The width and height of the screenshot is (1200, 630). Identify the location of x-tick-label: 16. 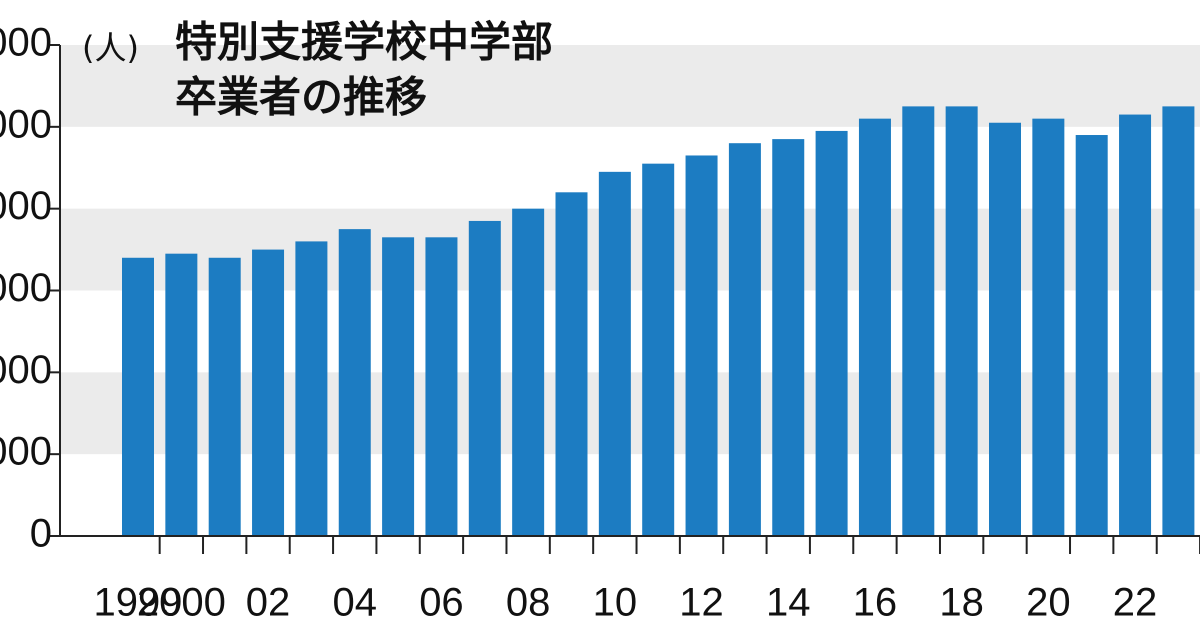
(875, 603).